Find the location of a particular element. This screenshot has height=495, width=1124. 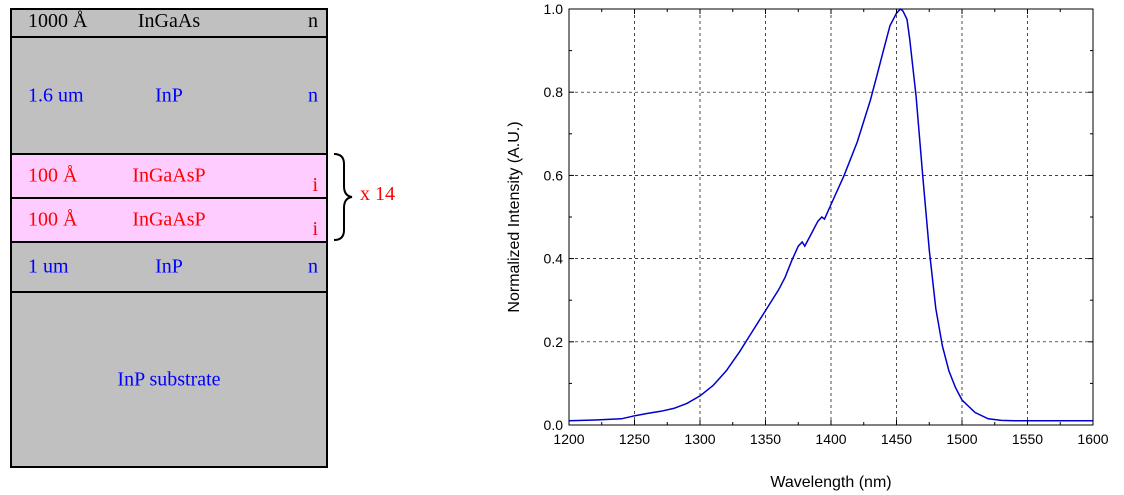

x-tick-label: 1250 is located at coordinates (634, 439).